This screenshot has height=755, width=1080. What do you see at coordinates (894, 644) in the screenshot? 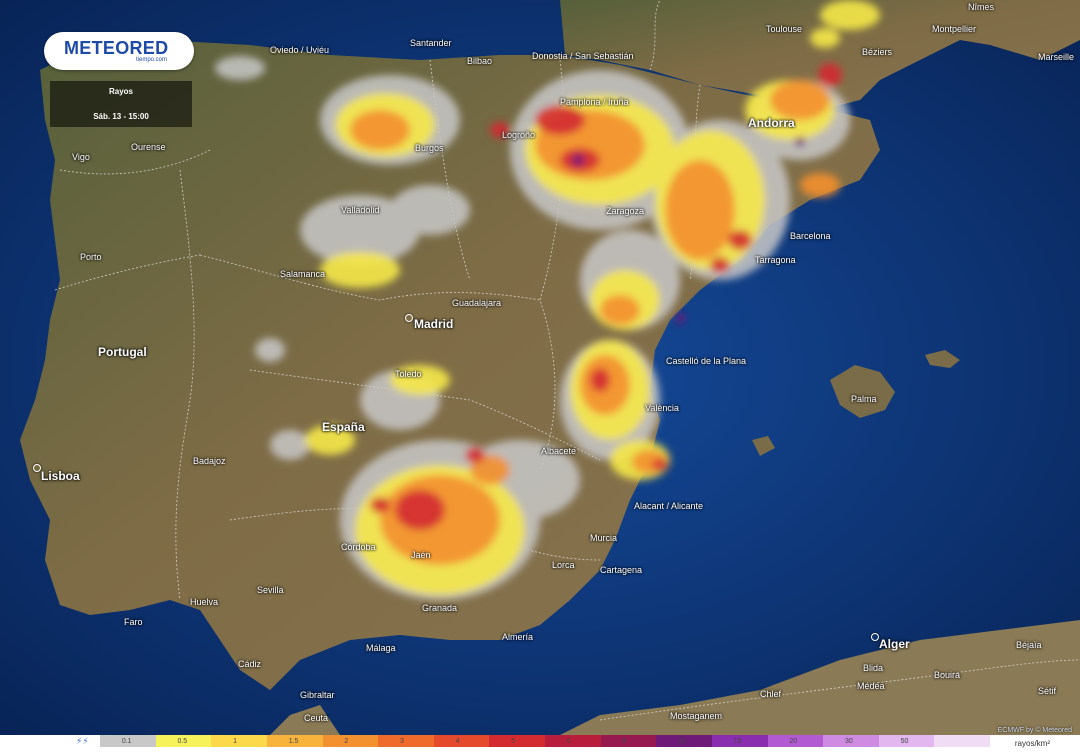
I see `capital-label: Alger` at bounding box center [894, 644].